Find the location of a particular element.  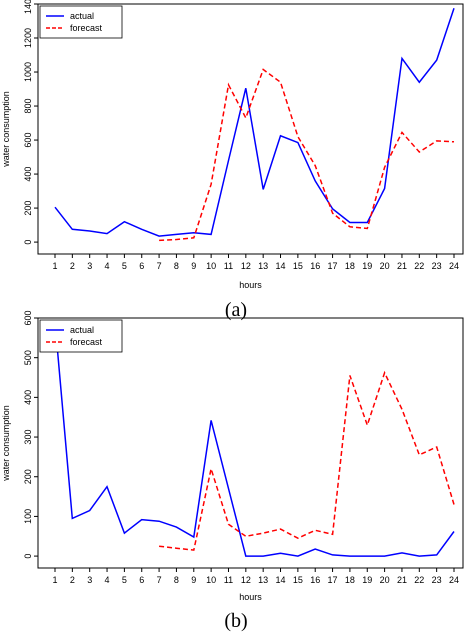

panel-label: (a) is located at coordinates (236, 310).